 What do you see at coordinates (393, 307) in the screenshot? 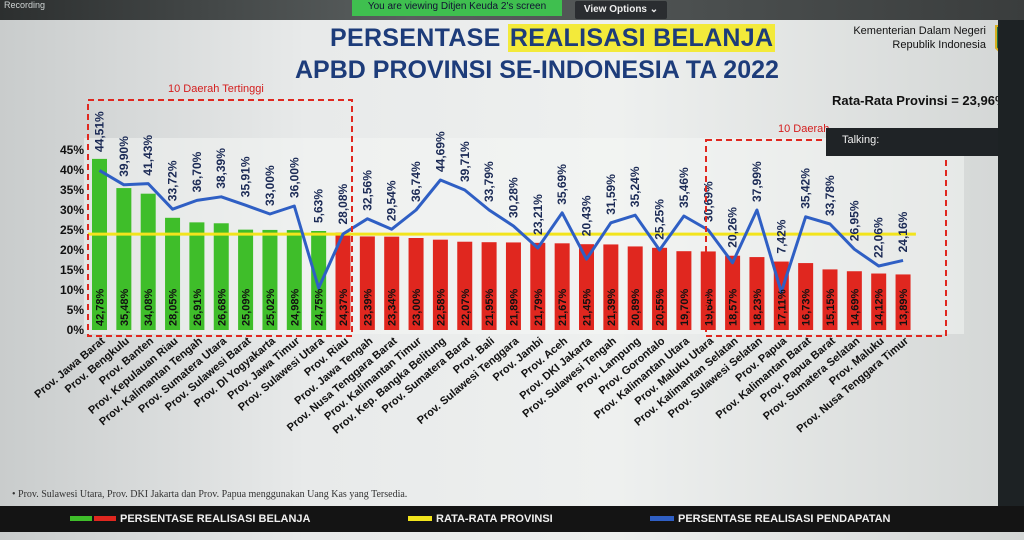
I see `bar-value-label: 23,34%` at bounding box center [393, 307].